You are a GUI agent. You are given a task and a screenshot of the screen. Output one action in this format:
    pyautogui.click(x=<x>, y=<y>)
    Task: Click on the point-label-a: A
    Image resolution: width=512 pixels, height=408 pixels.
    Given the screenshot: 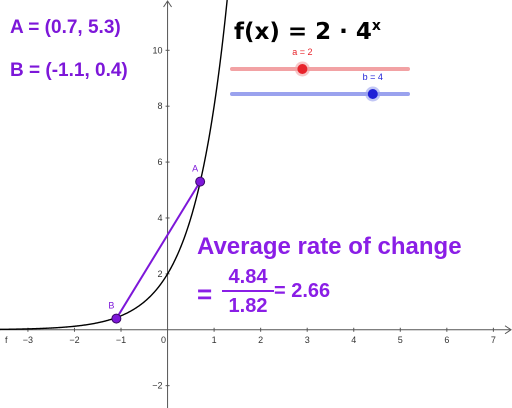 What is the action you would take?
    pyautogui.click(x=195, y=169)
    